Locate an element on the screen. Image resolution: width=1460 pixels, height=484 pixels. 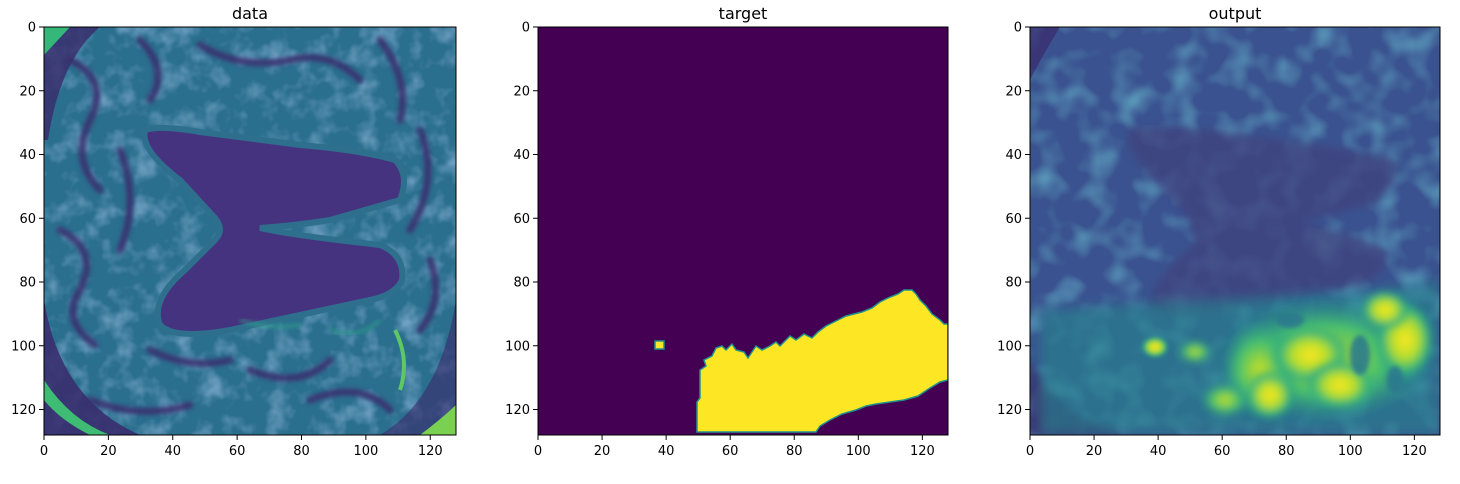
panel-title-data: data is located at coordinates (250, 13).